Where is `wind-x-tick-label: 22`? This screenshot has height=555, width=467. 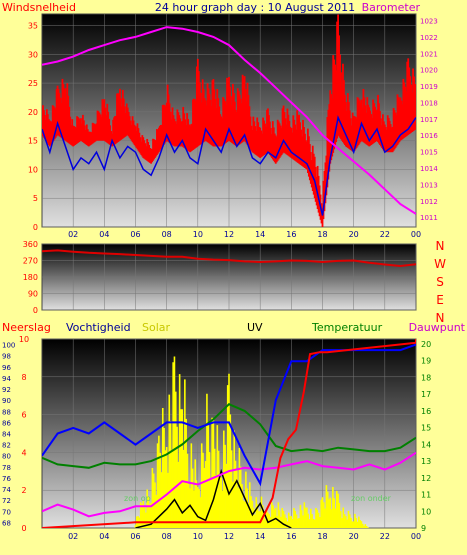 wind-x-tick-label: 22 is located at coordinates (385, 234).